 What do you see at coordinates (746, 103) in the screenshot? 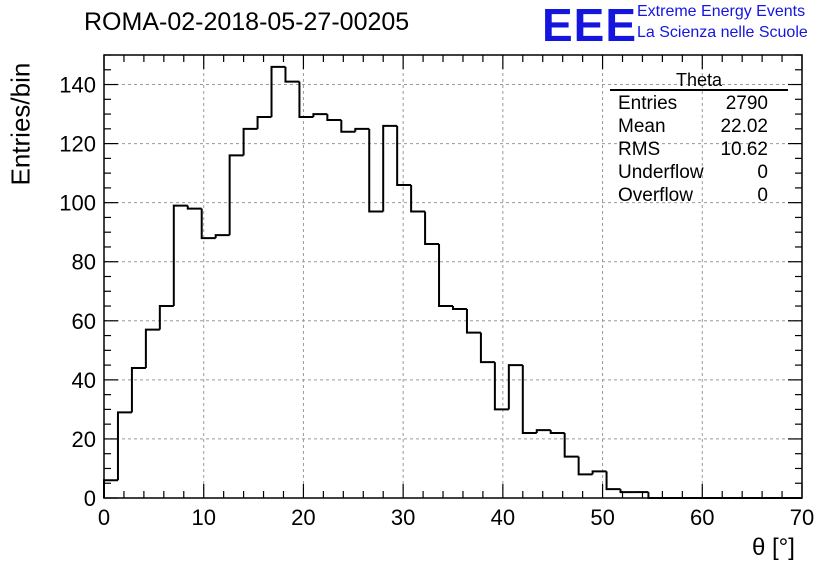
I see `stats-value: 2790` at bounding box center [746, 103].